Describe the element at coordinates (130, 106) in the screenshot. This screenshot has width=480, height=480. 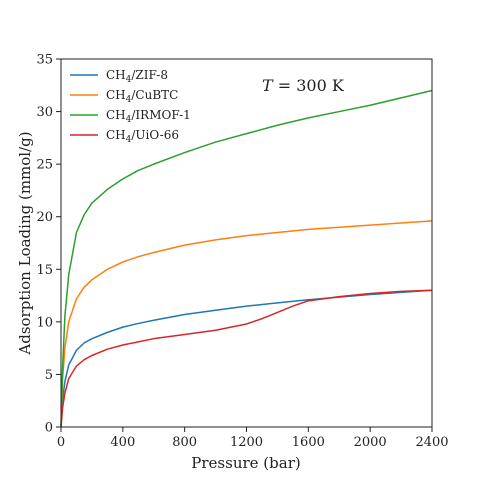
I see `legend: CH4/ZIF-8 CH4/CuBTC CH4/IRMOF-1 CH4/UiO-66` at that location.